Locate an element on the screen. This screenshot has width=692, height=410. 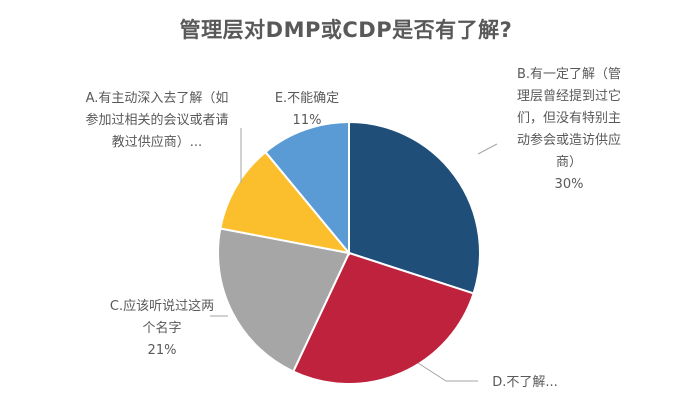
slice-label-4-line-0: E.不能确定 is located at coordinates (307, 98).